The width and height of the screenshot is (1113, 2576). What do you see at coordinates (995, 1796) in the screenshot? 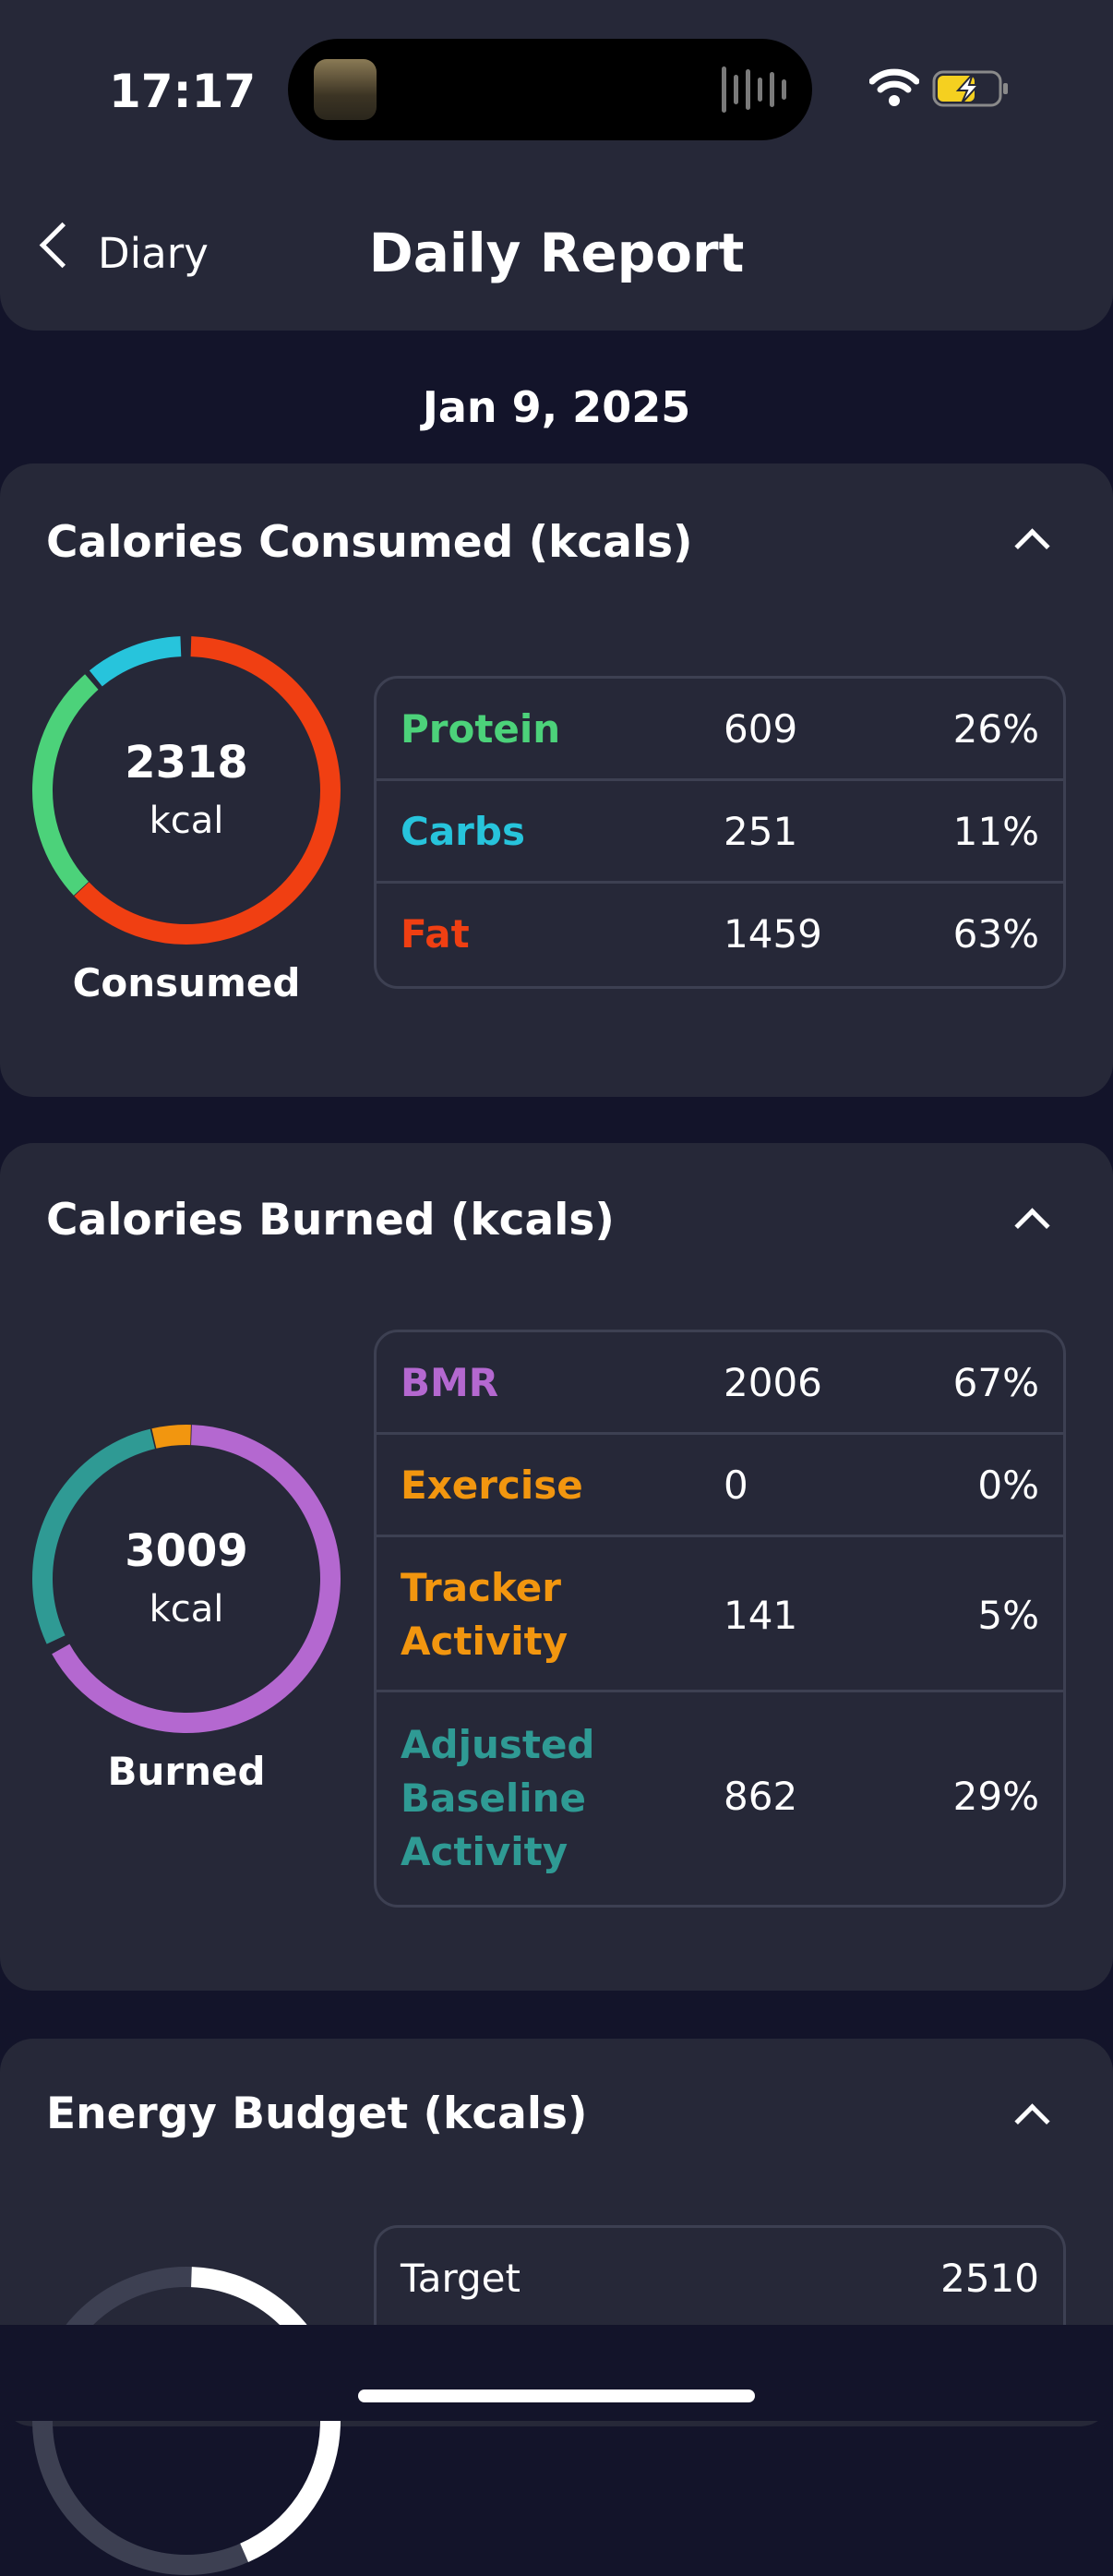
I see `row-percent: 29%` at bounding box center [995, 1796].